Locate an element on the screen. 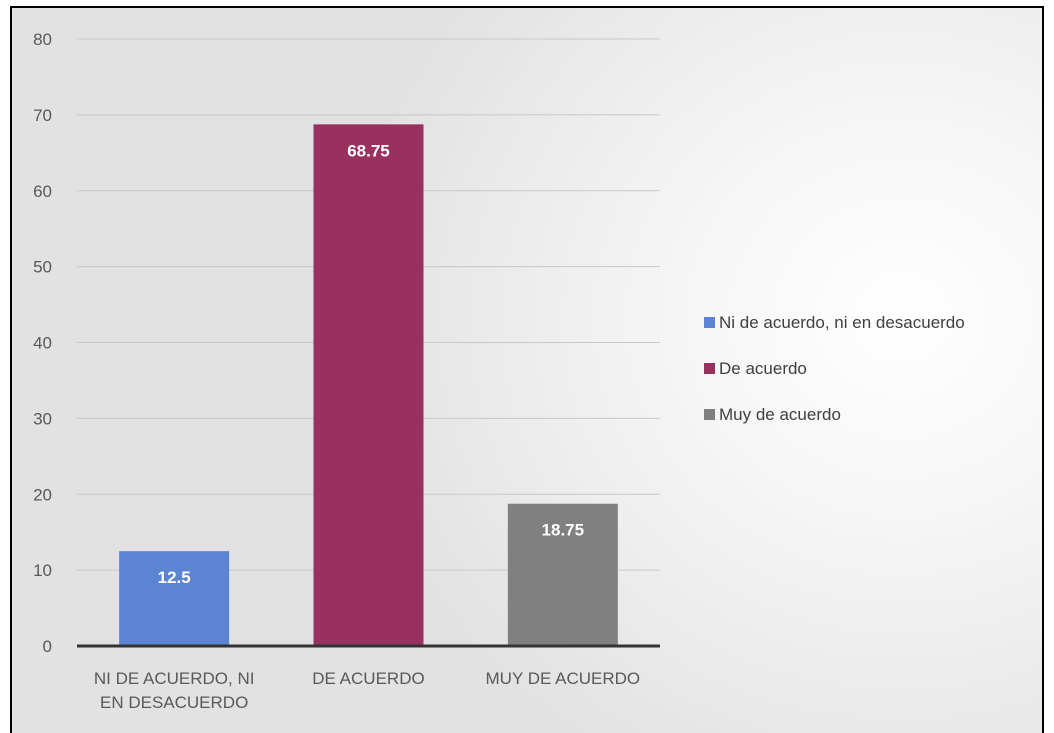 Image resolution: width=1054 pixels, height=733 pixels. y-tick-label: 0 is located at coordinates (47, 646).